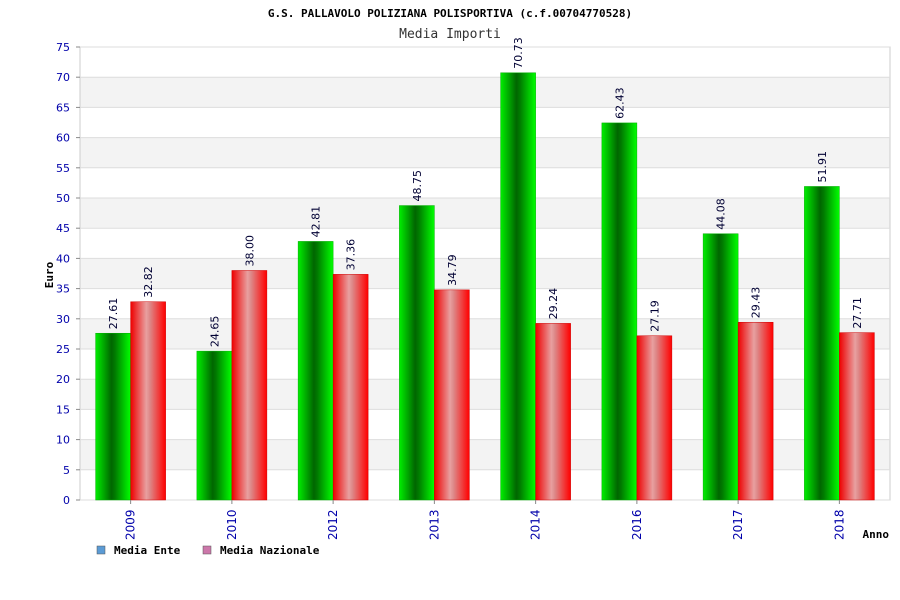 The width and height of the screenshot is (900, 600). Describe the element at coordinates (351, 255) in the screenshot. I see `data-label: 37.36` at that location.